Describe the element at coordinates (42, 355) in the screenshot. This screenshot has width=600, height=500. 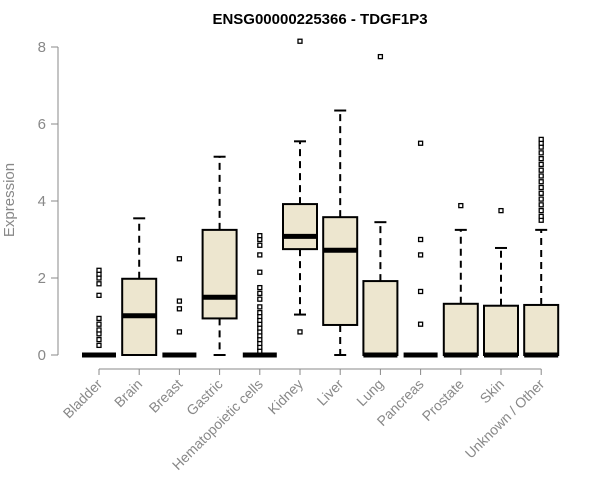
I see `y-tick-label: 0` at that location.